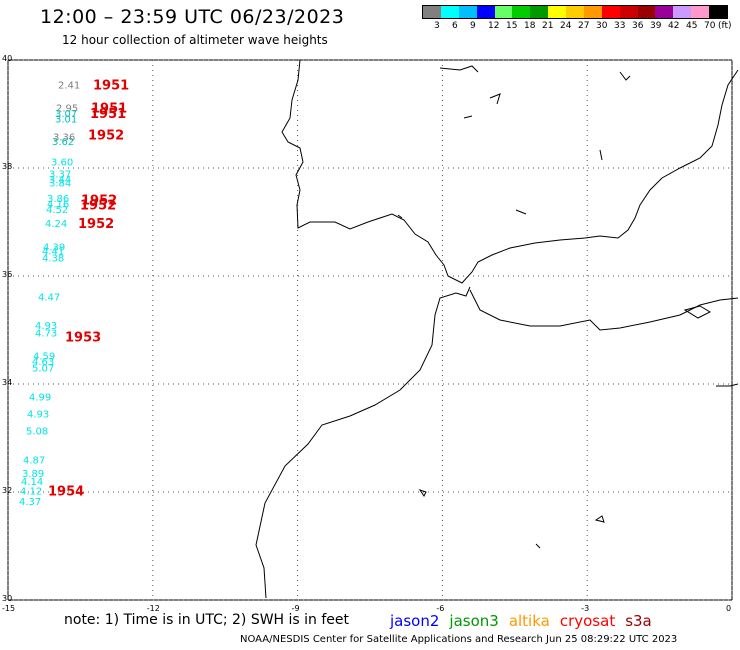  Describe the element at coordinates (400, 216) in the screenshot. I see `island-g` at that location.